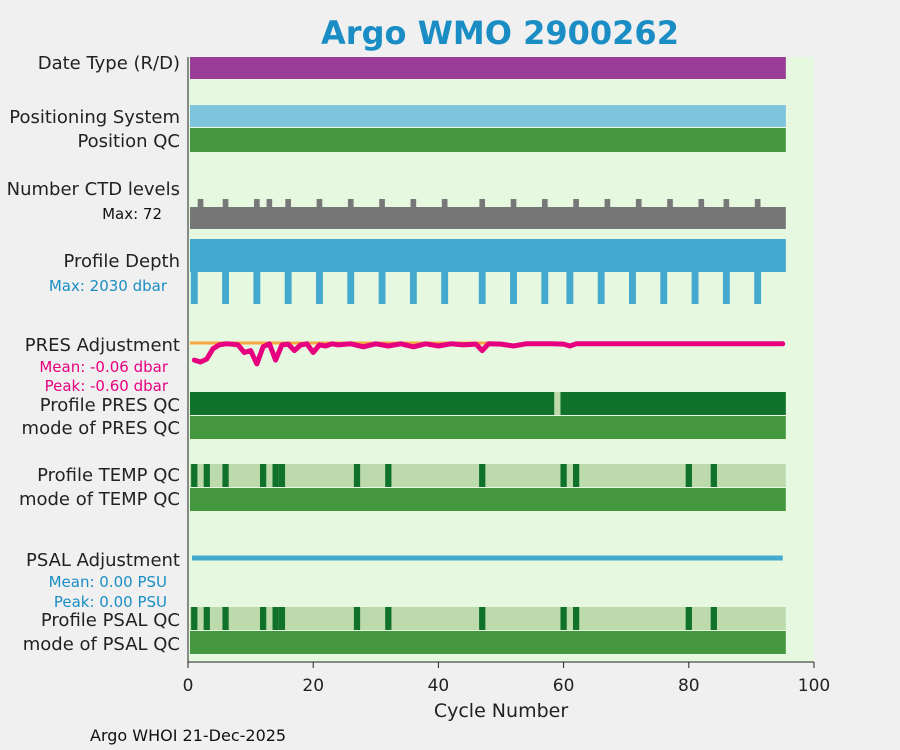 The height and width of the screenshot is (750, 900). What do you see at coordinates (104, 367) in the screenshot?
I see `stat-pres-mean: Mean: -0.06 dbar` at bounding box center [104, 367].